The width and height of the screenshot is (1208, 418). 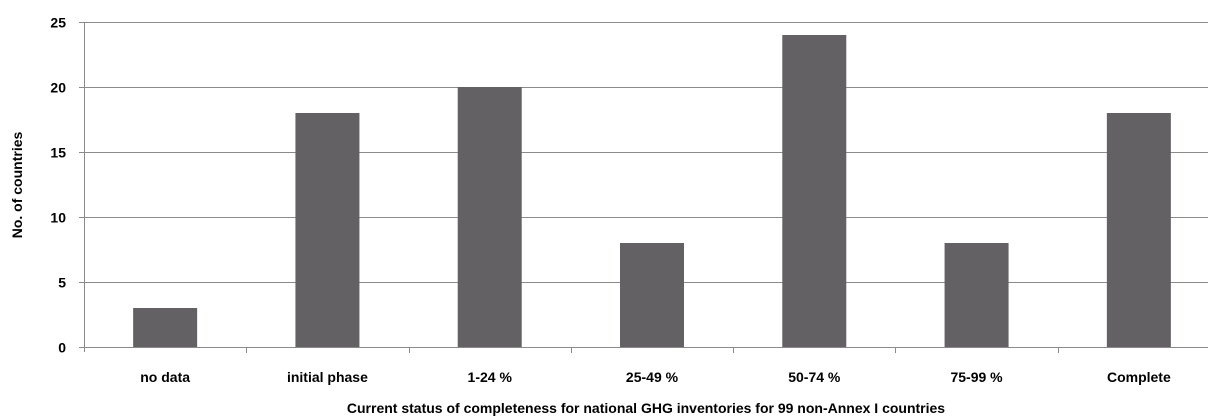 I want to click on y-tick-label: 25, so click(x=58, y=23).